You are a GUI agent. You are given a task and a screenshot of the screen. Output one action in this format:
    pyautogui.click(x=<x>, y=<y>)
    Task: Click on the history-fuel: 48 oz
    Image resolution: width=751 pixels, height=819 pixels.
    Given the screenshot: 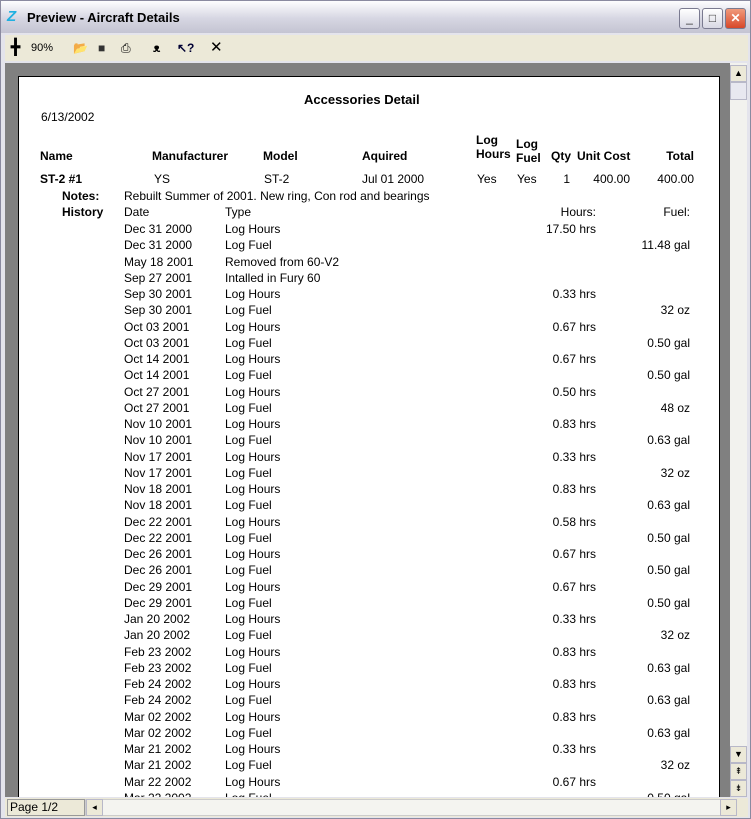 What is the action you would take?
    pyautogui.click(x=675, y=407)
    